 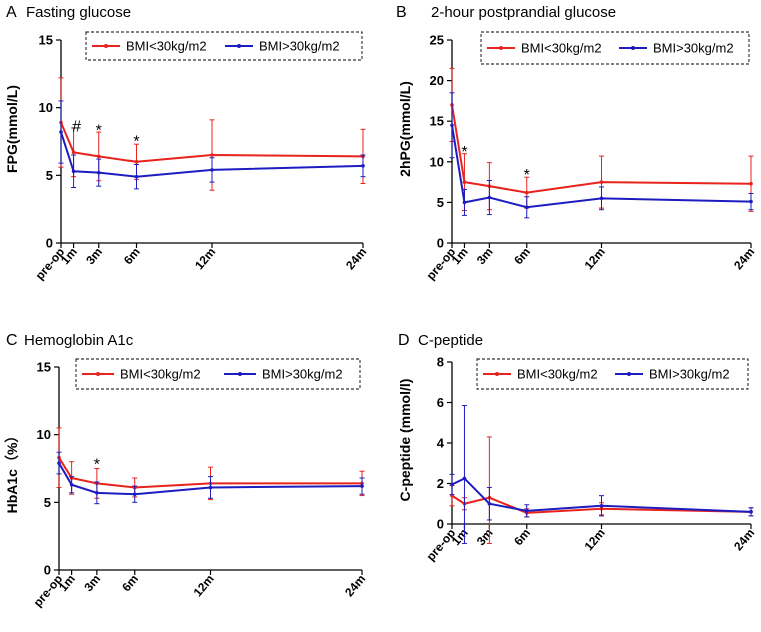 I want to click on y-tick-label: 6, so click(x=440, y=402).